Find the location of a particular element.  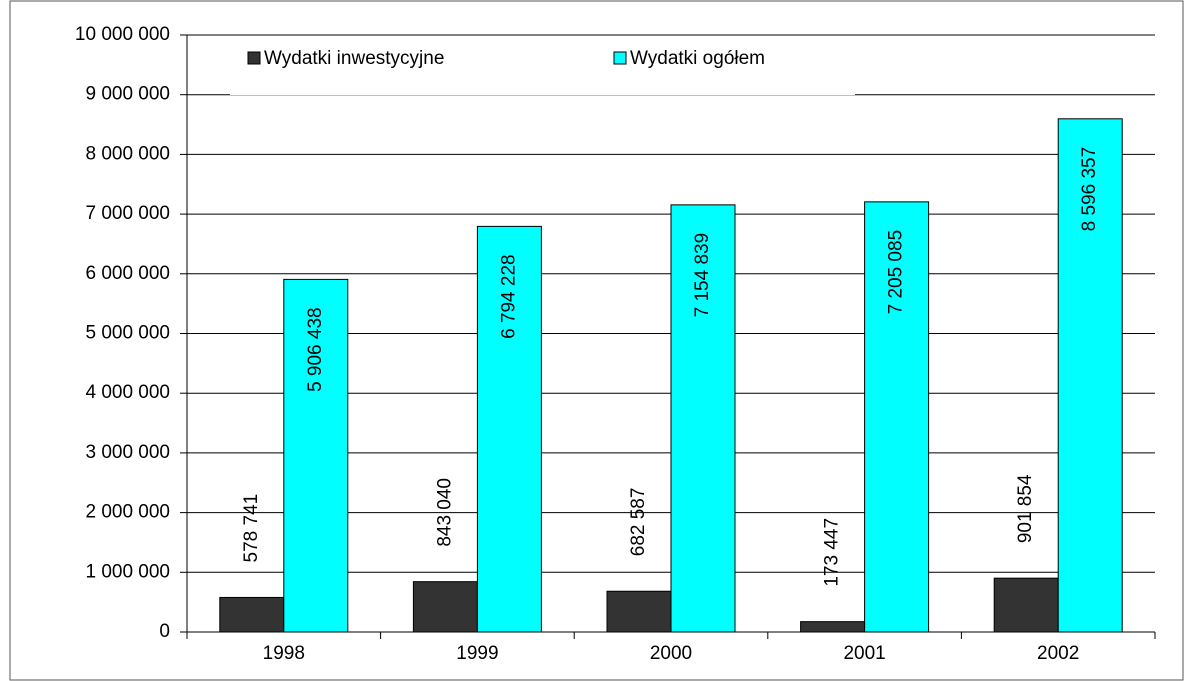

data-label: 901 854 is located at coordinates (1025, 508).